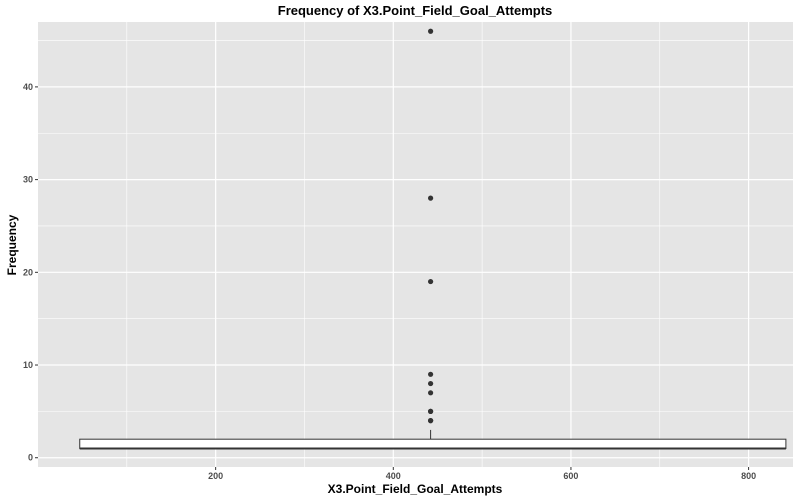  Describe the element at coordinates (433, 443) in the screenshot. I see `box-iqr` at that location.